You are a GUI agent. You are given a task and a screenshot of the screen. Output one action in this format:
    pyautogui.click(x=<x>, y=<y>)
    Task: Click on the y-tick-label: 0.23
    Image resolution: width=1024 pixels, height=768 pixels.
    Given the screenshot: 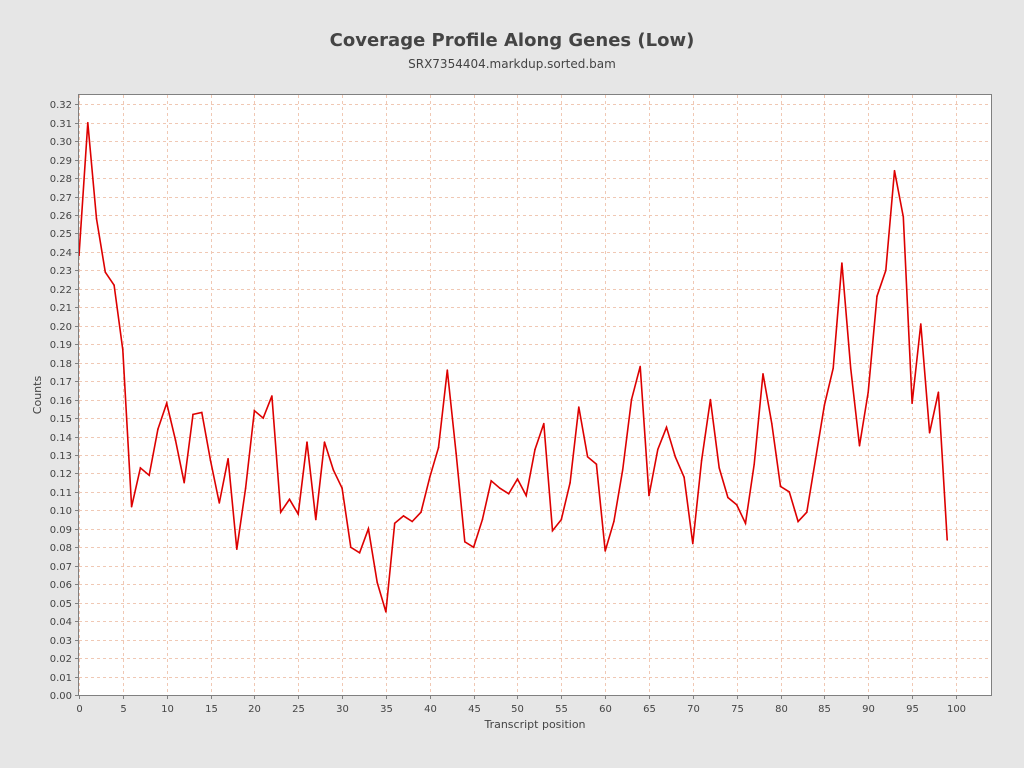 What is the action you would take?
    pyautogui.click(x=61, y=271)
    